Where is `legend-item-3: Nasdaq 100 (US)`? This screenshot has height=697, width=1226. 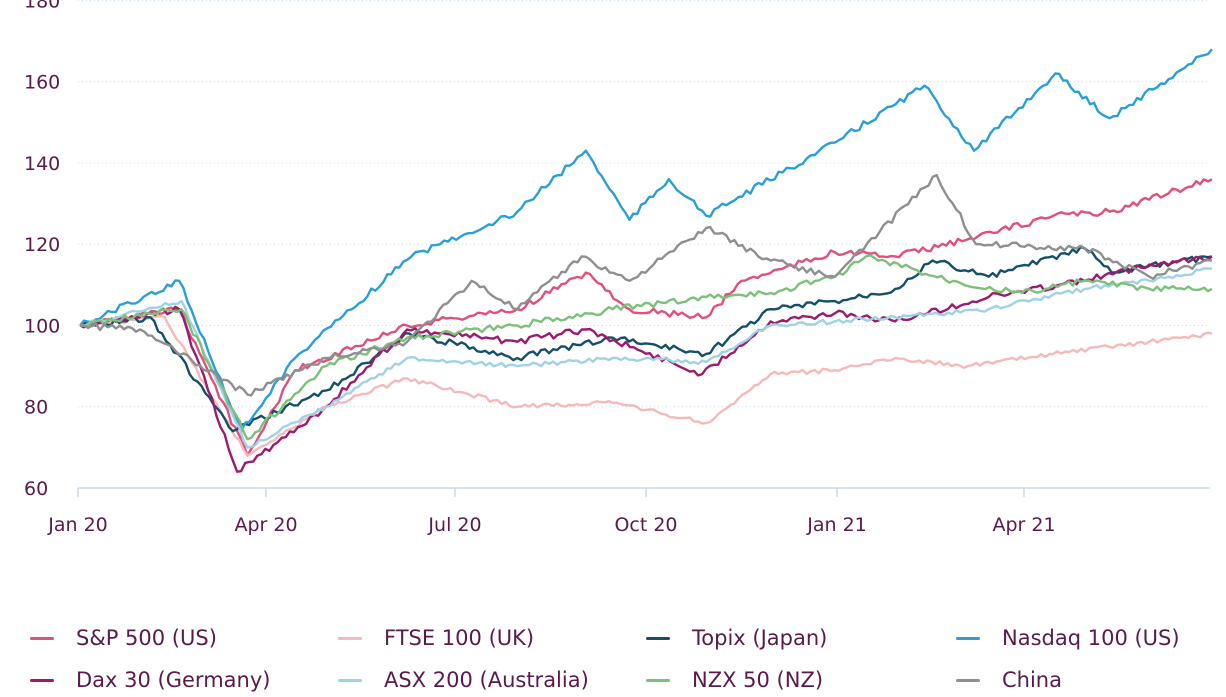
legend-item-3: Nasdaq 100 (US) is located at coordinates (1068, 638).